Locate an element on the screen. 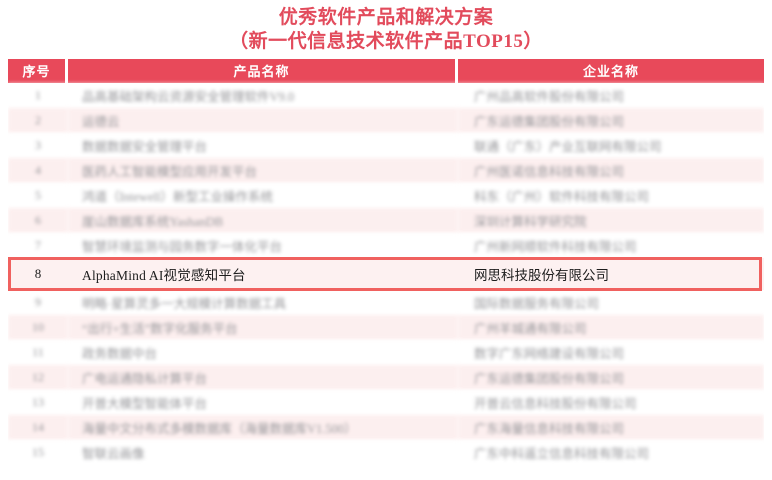  page-edge-right is located at coordinates (768, 240).